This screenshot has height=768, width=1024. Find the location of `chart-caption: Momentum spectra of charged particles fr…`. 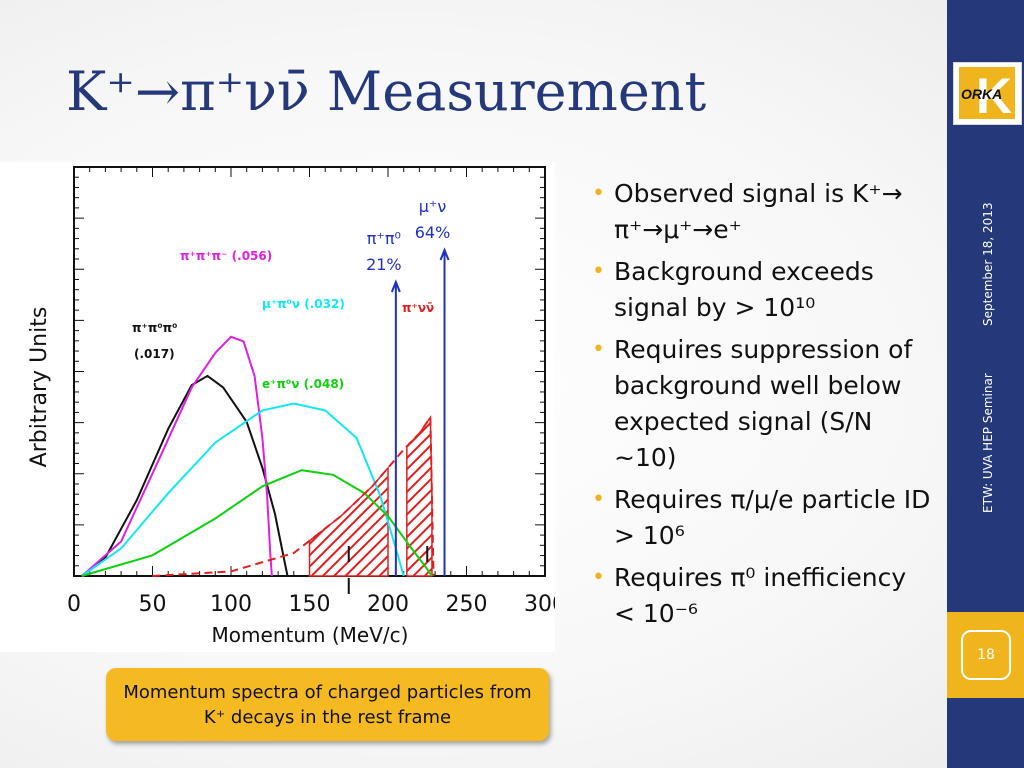

chart-caption: Momentum spectra of charged particles fr… is located at coordinates (327, 704).